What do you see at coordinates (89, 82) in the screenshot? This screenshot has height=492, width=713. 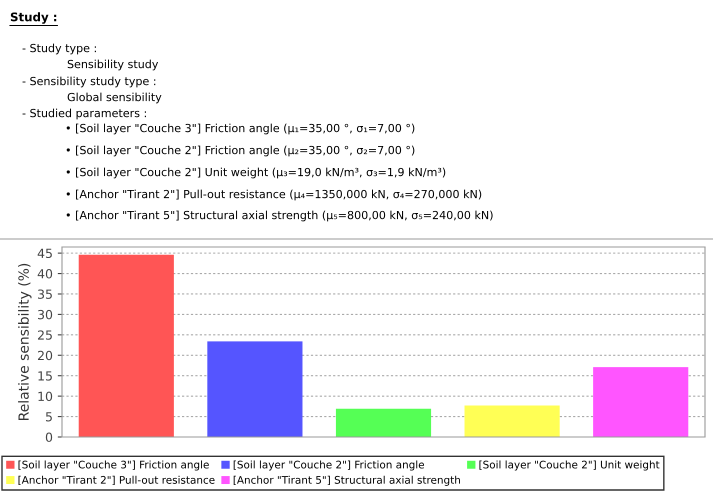 I see `text: - Sensibility study type :` at bounding box center [89, 82].